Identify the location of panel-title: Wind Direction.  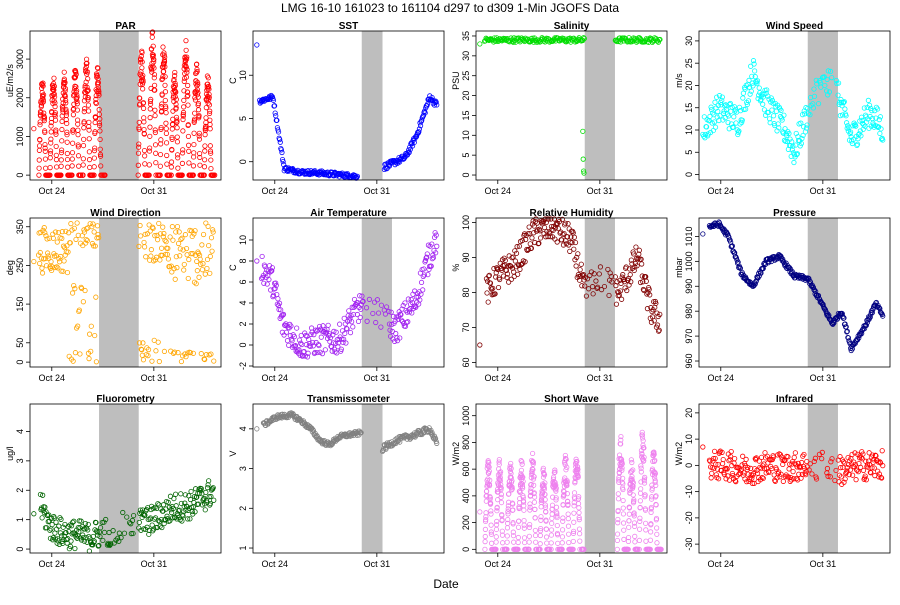
(125, 213).